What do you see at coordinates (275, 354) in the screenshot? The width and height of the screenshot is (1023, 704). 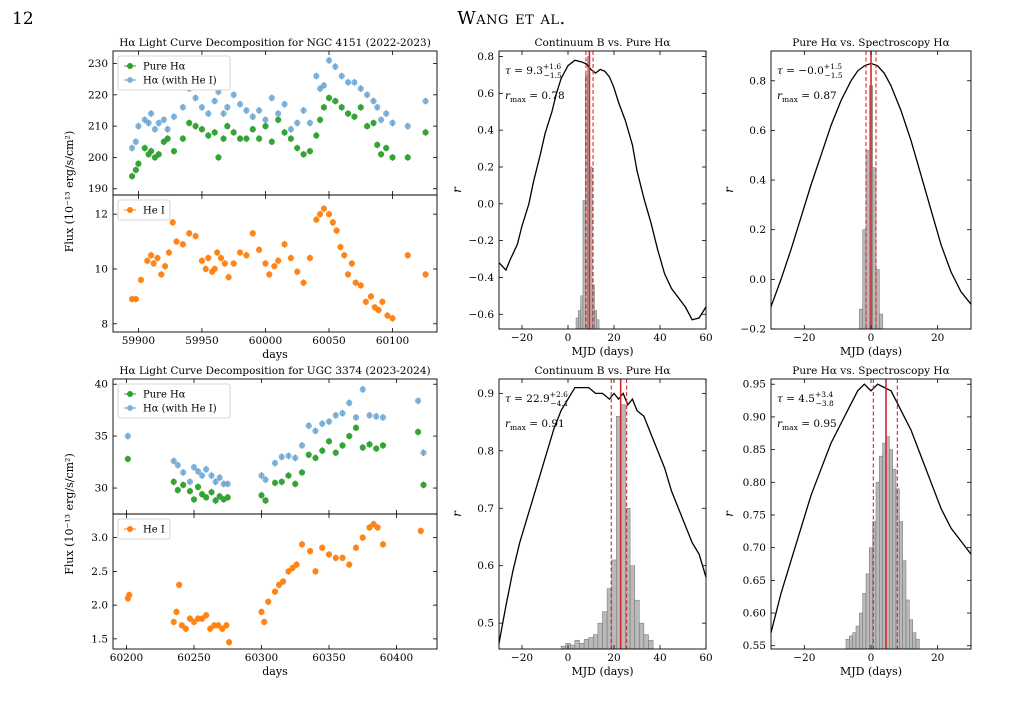 I see `ngc4151-lc-xlabel: days` at bounding box center [275, 354].